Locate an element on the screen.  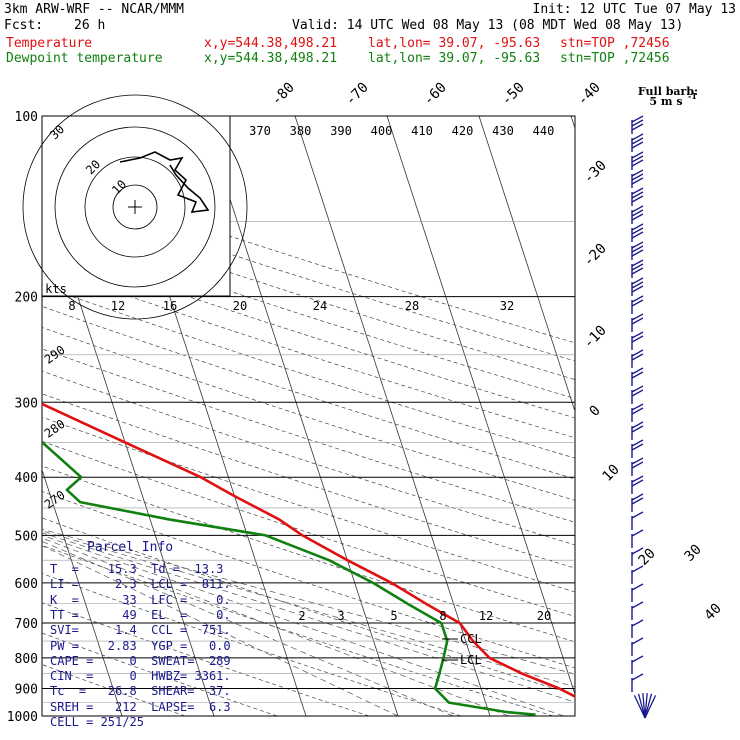
hodograph-ring is located at coordinates (135, 207).